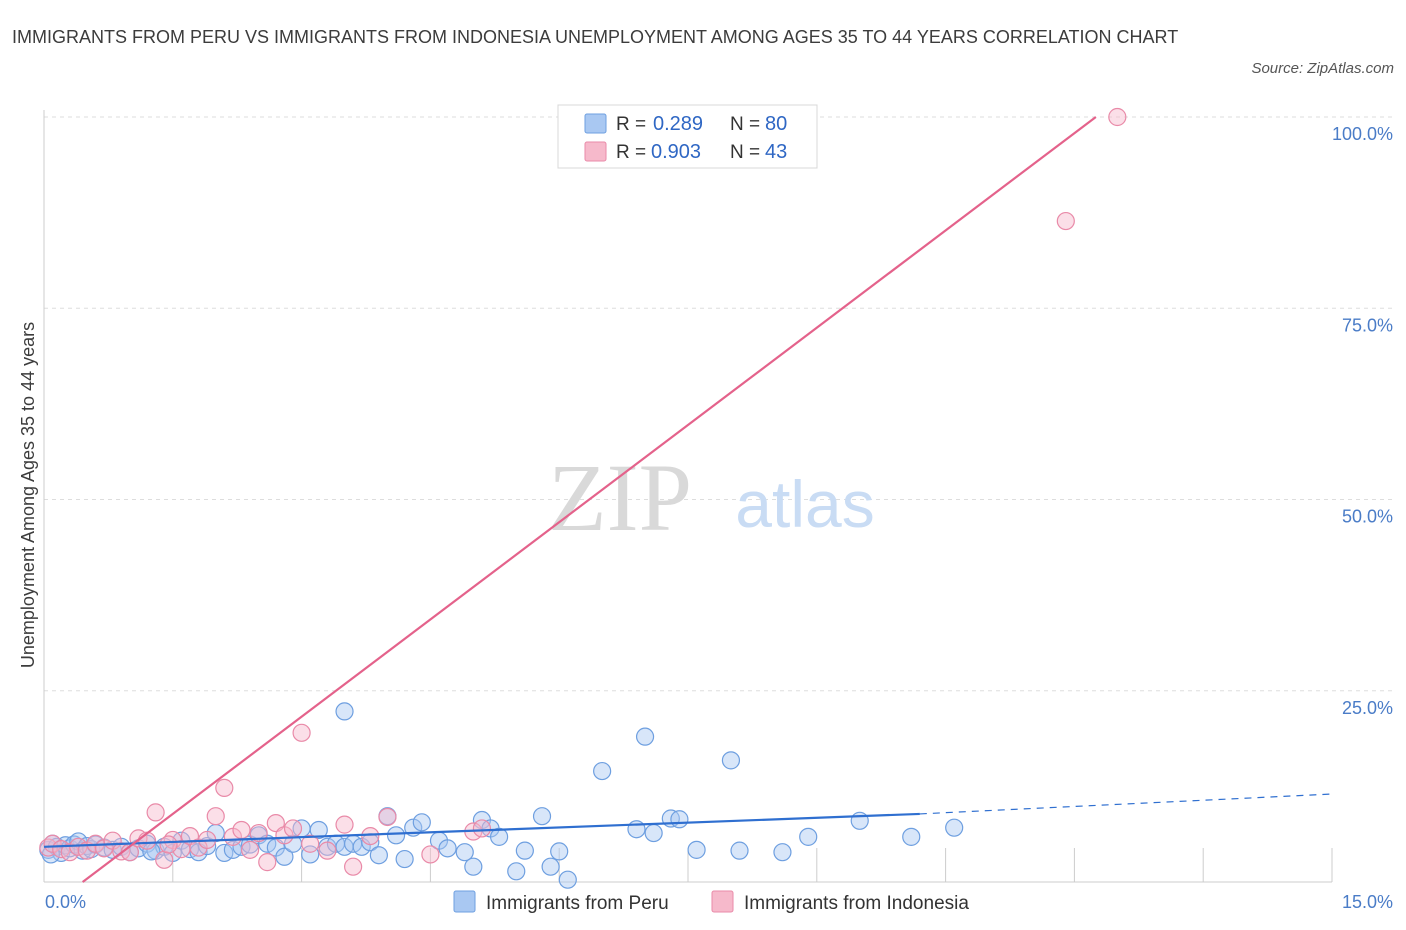  What do you see at coordinates (631, 124) in the screenshot?
I see `legend-peru-r-label: R =` at bounding box center [631, 124].